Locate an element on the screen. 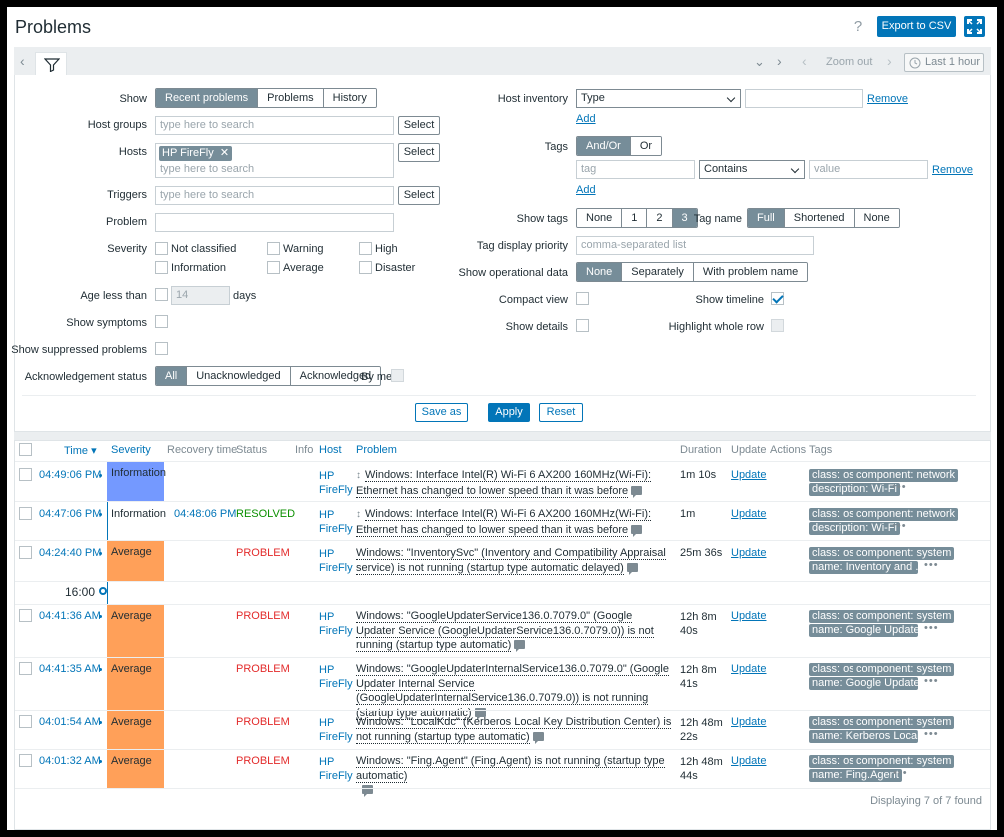 The width and height of the screenshot is (1004, 837). ack-acknowledged: Acknowledged is located at coordinates (335, 376).